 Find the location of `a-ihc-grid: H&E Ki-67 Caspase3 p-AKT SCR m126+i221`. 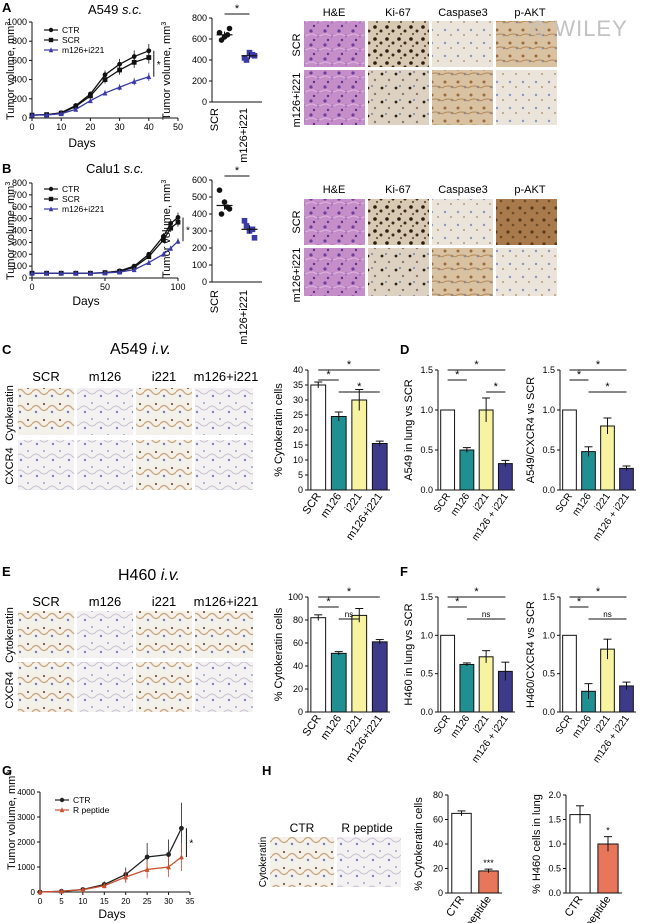

a-ihc-grid: H&E Ki-67 Caspase3 p-AKT SCR m126+i221 is located at coordinates (424, 67).